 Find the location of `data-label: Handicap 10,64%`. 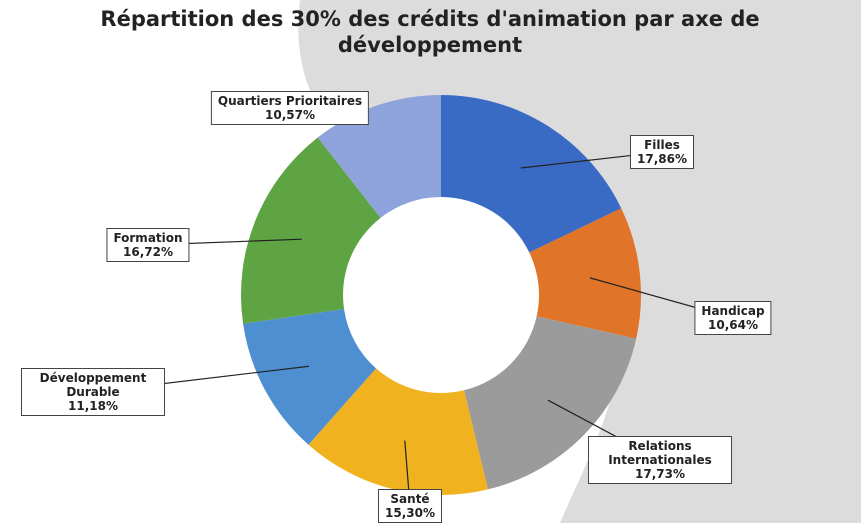

data-label: Handicap 10,64% is located at coordinates (733, 318).